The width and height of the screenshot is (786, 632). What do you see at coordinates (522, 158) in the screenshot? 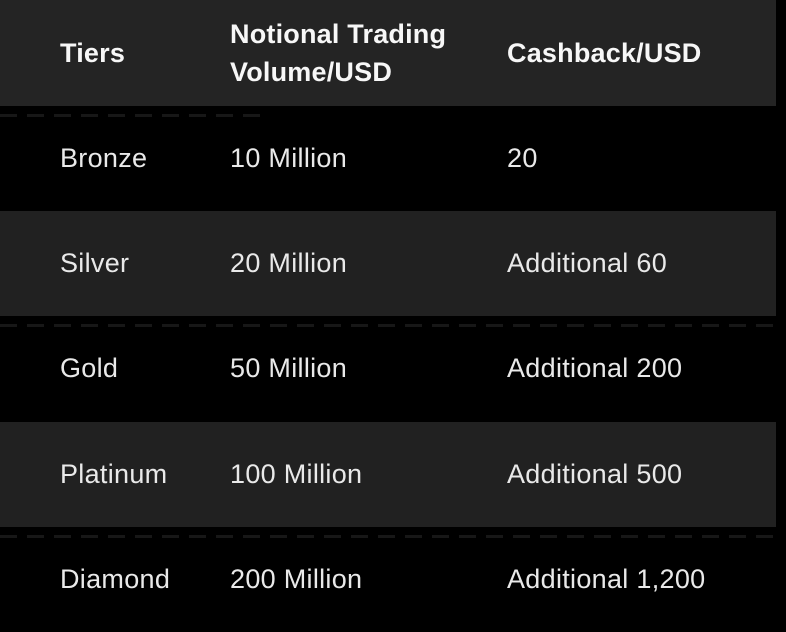
I see `cell-cashback: 20` at bounding box center [522, 158].